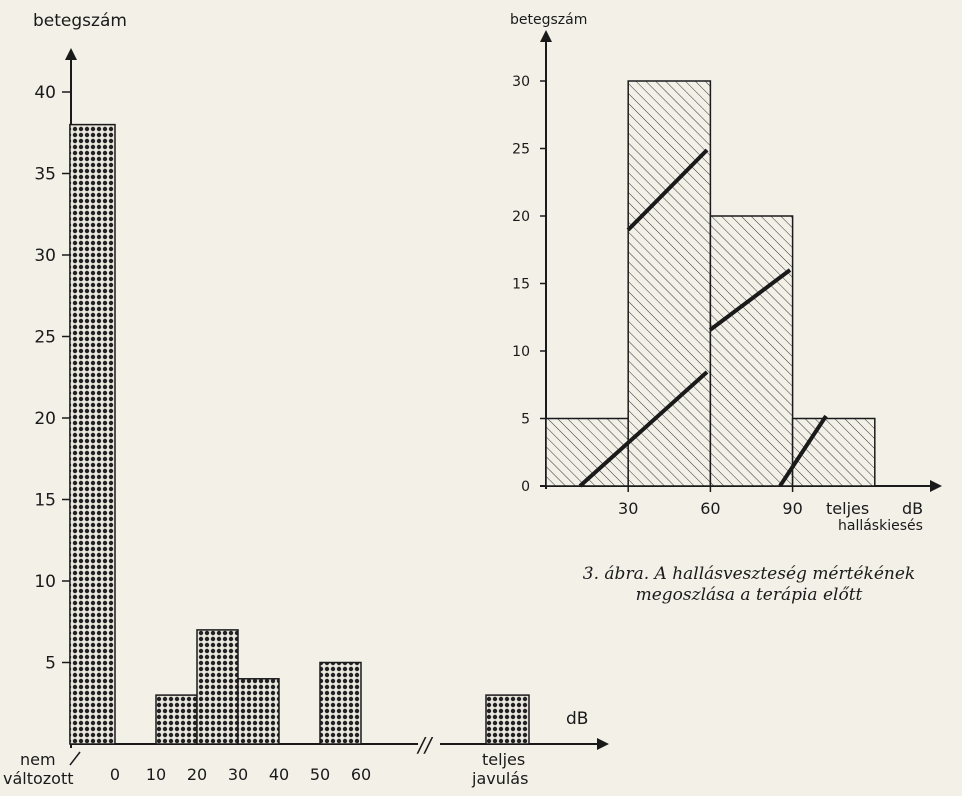 The height and width of the screenshot is (796, 962). What do you see at coordinates (792, 508) in the screenshot?
I see `right-x-tick-label: 90` at bounding box center [792, 508].